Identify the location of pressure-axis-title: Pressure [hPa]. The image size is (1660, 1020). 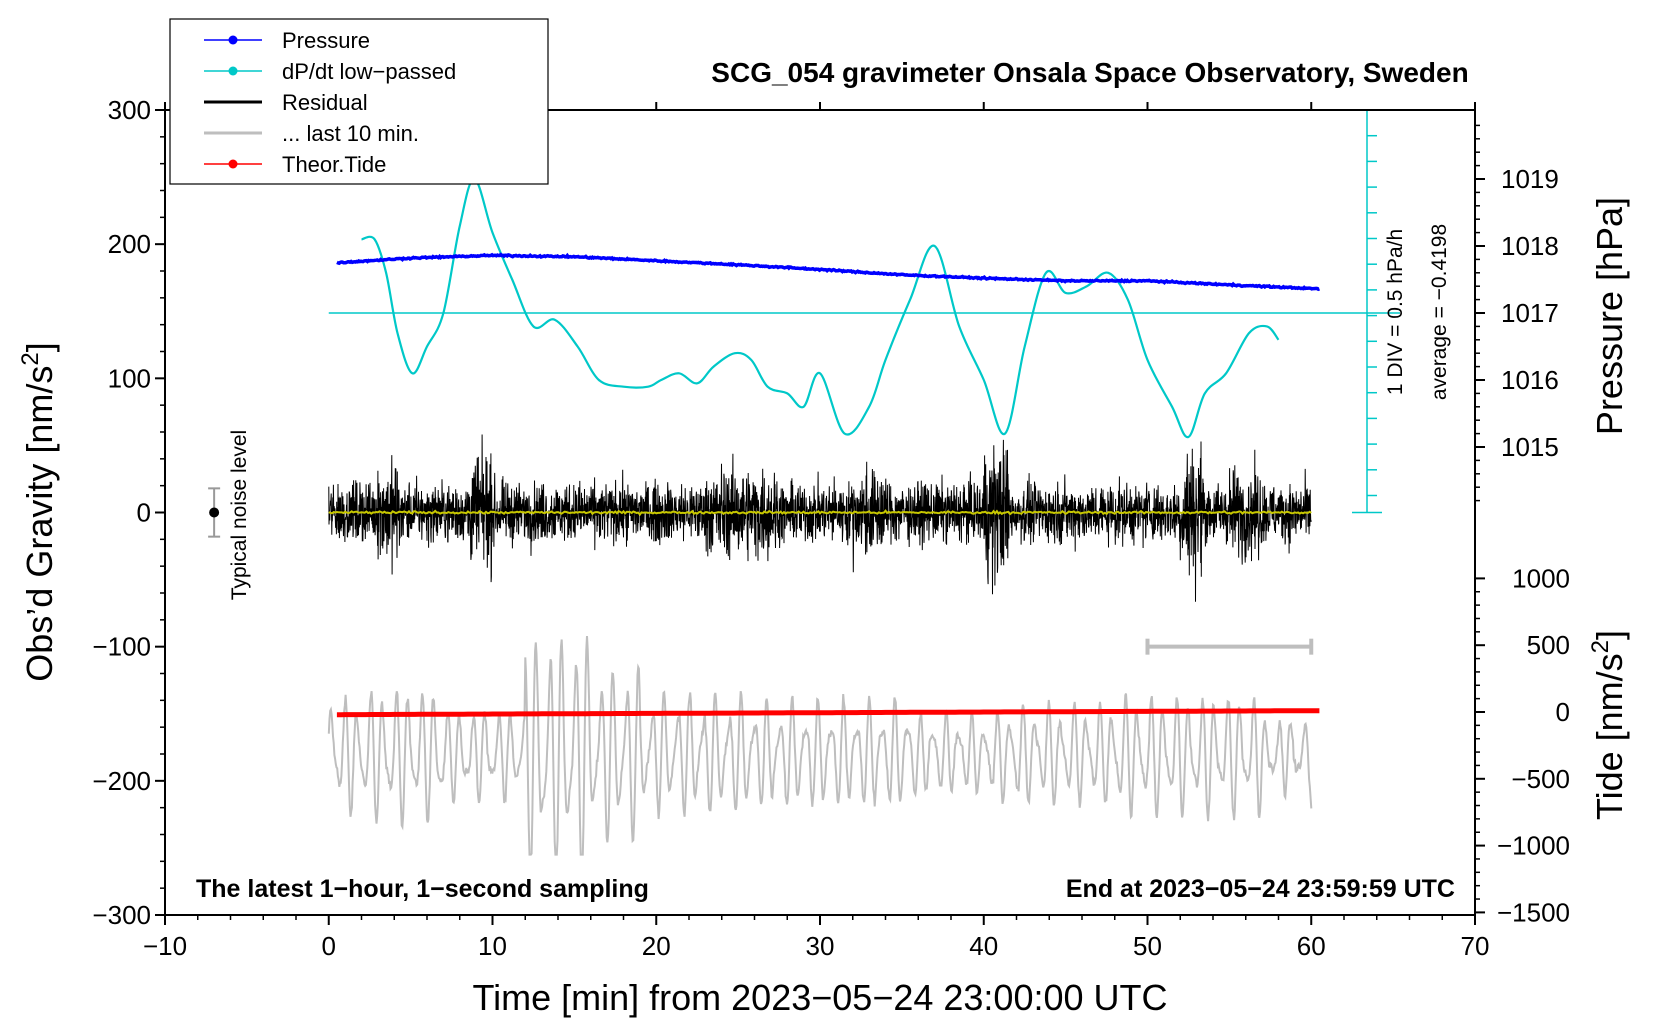
(1609, 316).